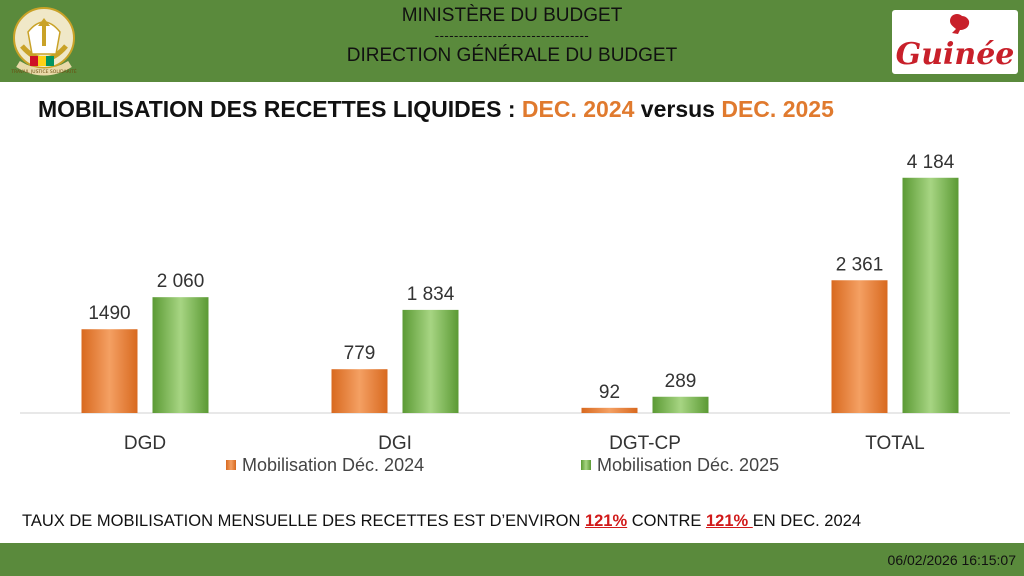 This screenshot has height=576, width=1024. Describe the element at coordinates (609, 392) in the screenshot. I see `data-label-dgt-cp-2024: 92` at that location.